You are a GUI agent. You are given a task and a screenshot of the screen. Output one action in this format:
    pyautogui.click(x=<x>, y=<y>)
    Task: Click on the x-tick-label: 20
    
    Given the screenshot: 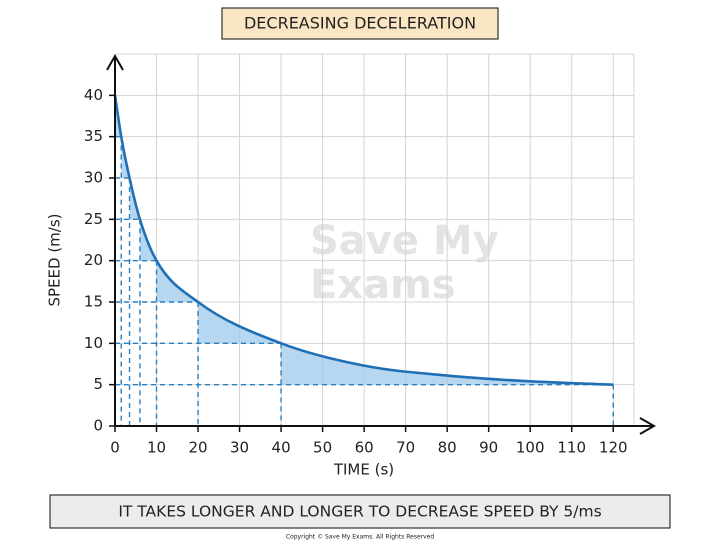 What is the action you would take?
    pyautogui.click(x=197, y=448)
    